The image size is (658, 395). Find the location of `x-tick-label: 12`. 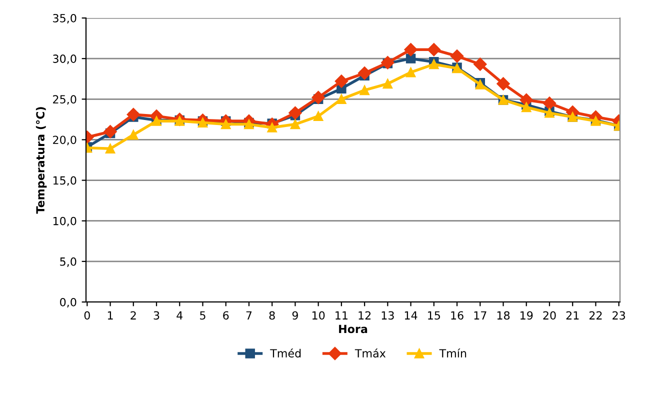

x-tick-label: 12 is located at coordinates (364, 315).